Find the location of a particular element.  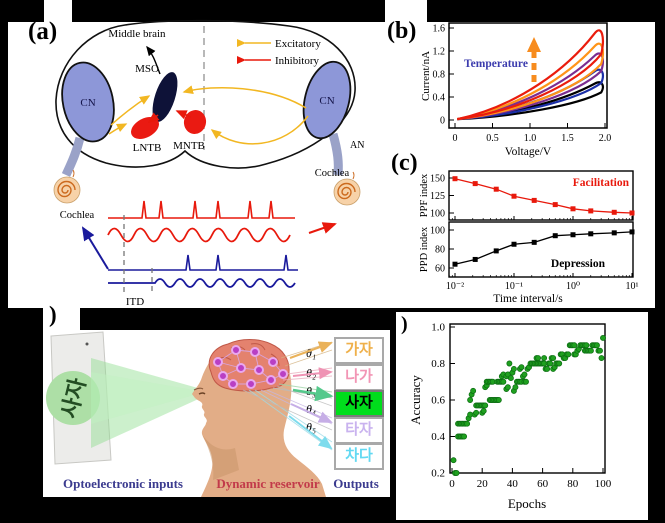

b-xlabel: Voltage/V is located at coordinates (528, 152).